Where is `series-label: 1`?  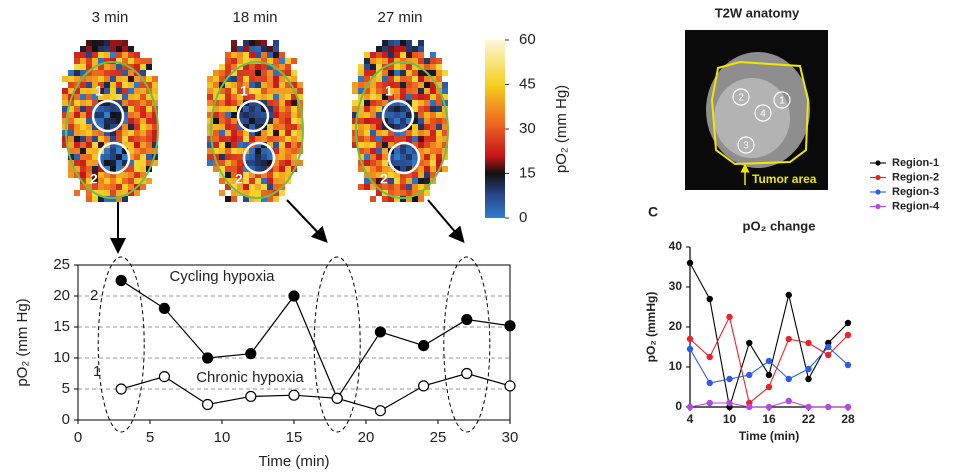
series-label: 1 is located at coordinates (97, 371).